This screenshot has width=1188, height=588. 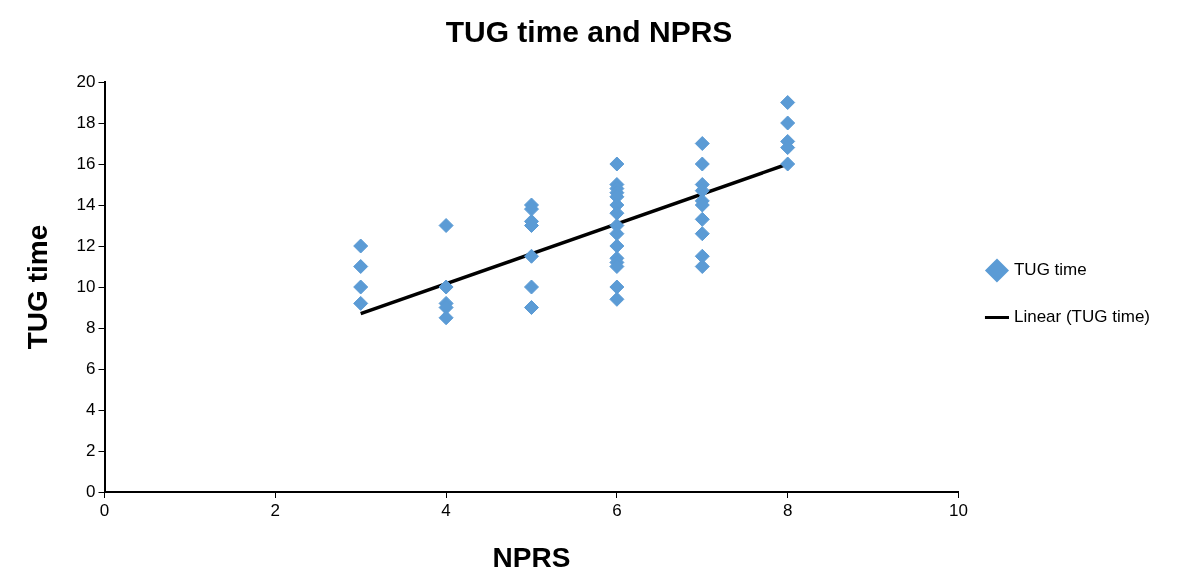 I want to click on chart-title: TUG time and NPRS, so click(x=589, y=32).